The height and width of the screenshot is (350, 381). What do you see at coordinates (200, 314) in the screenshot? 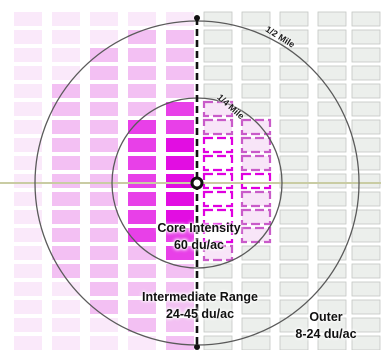
I see `intermediate-zone-density: 24-45 du/ac` at bounding box center [200, 314].